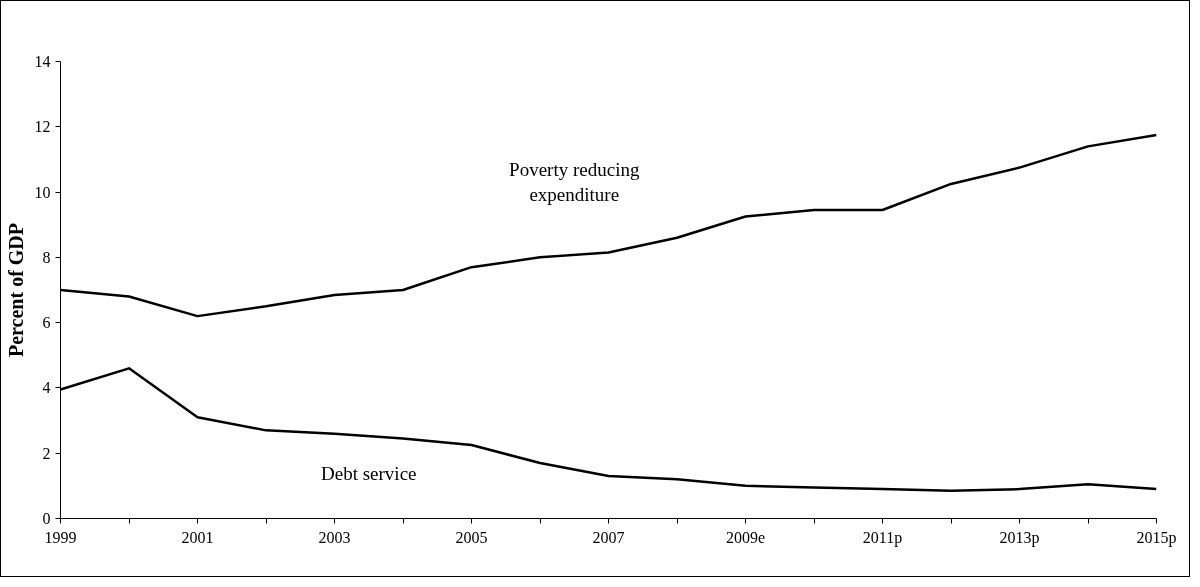  What do you see at coordinates (42, 127) in the screenshot?
I see `y-tick-label: 12` at bounding box center [42, 127].